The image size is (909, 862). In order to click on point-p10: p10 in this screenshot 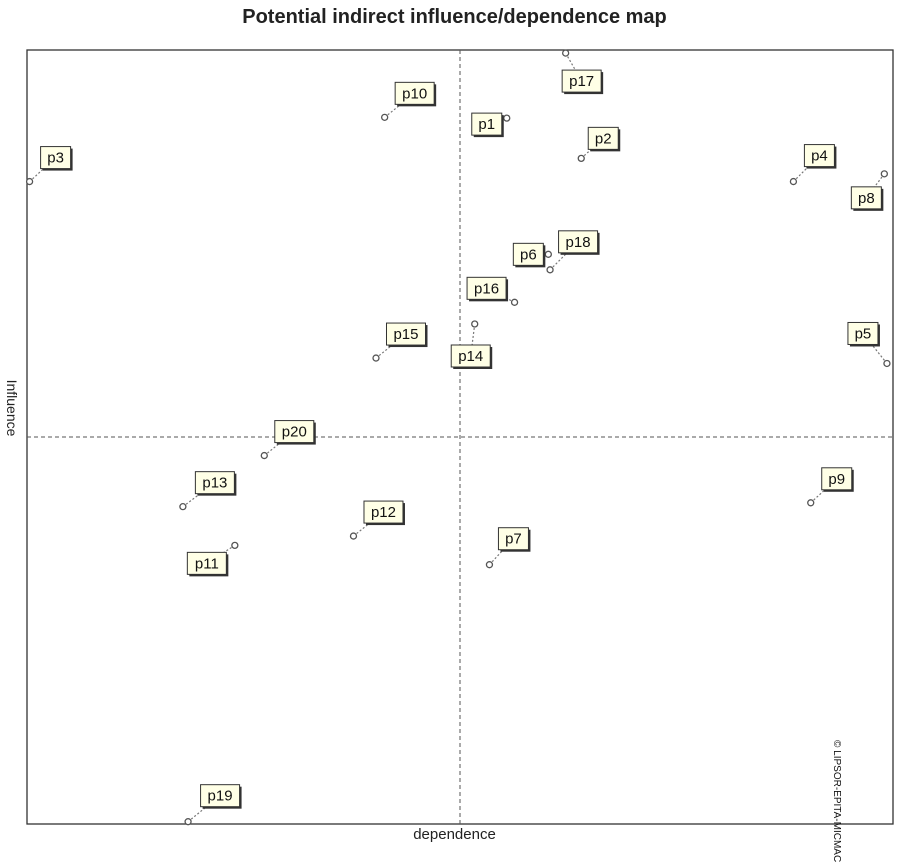, I will do `click(409, 101)`.